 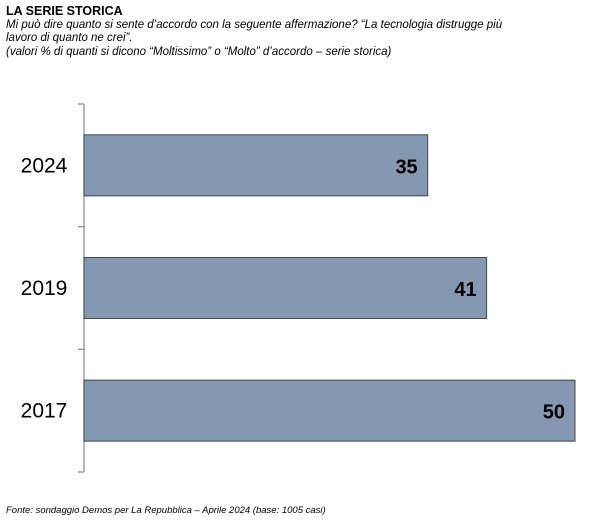 What do you see at coordinates (44, 411) in the screenshot?
I see `category-label: 2017` at bounding box center [44, 411].